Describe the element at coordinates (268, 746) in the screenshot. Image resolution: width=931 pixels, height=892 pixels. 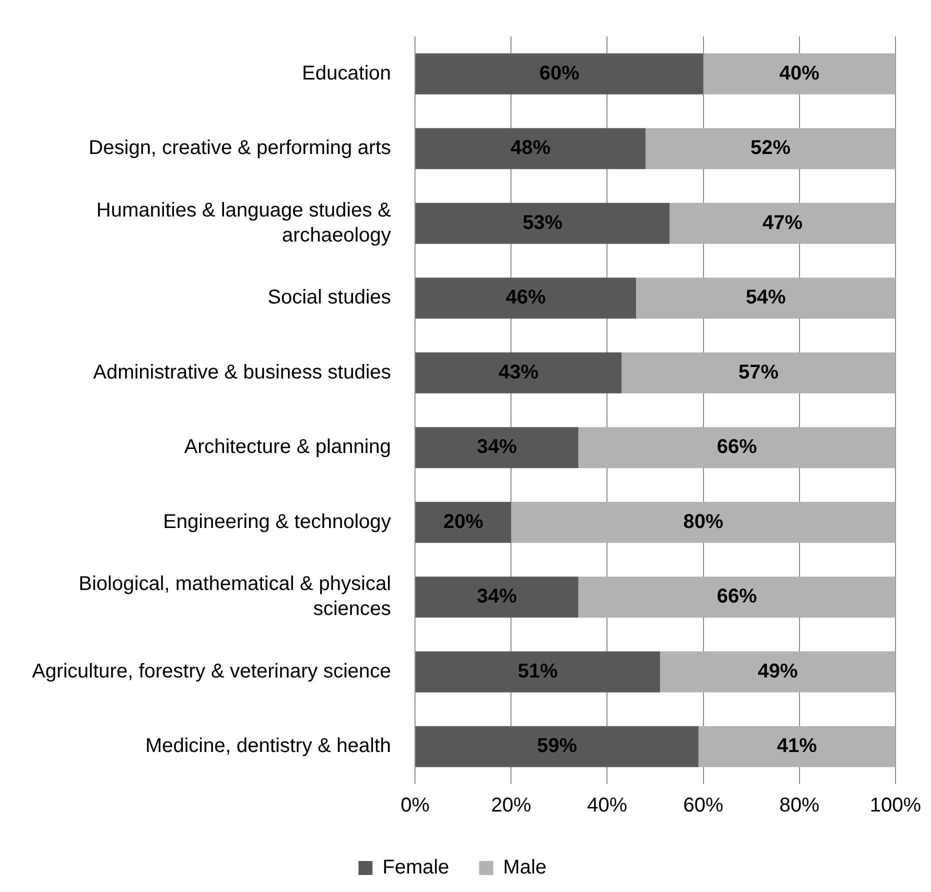
I see `y-tick-label: Medicine, dentistry & health` at that location.